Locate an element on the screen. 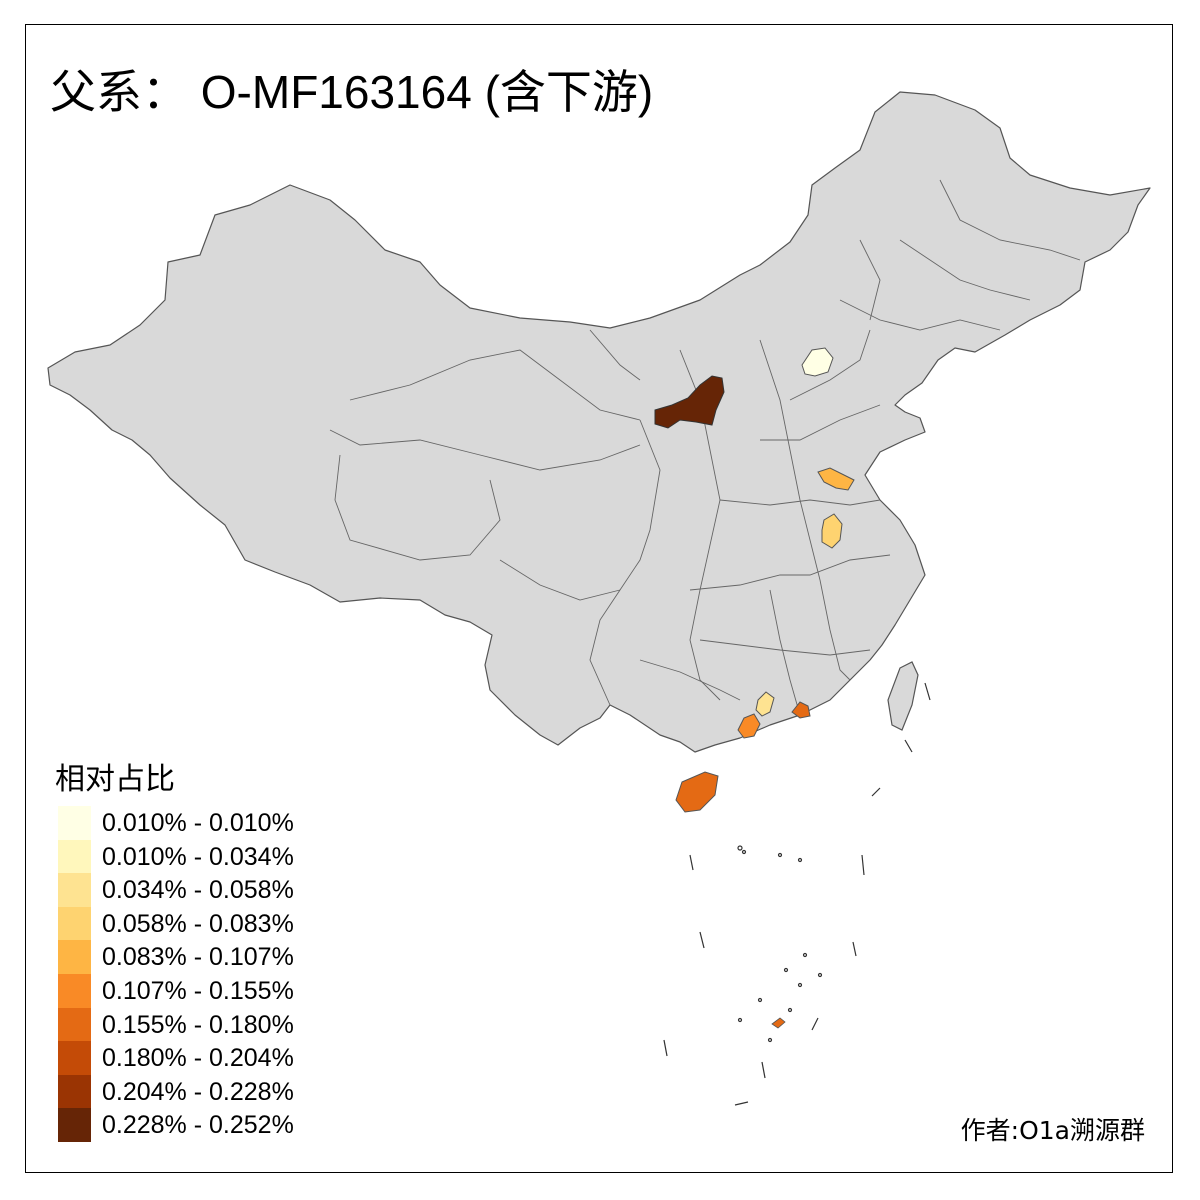 This screenshot has width=1200, height=1200. legend-label: 0.058% - 0.083% is located at coordinates (198, 923).